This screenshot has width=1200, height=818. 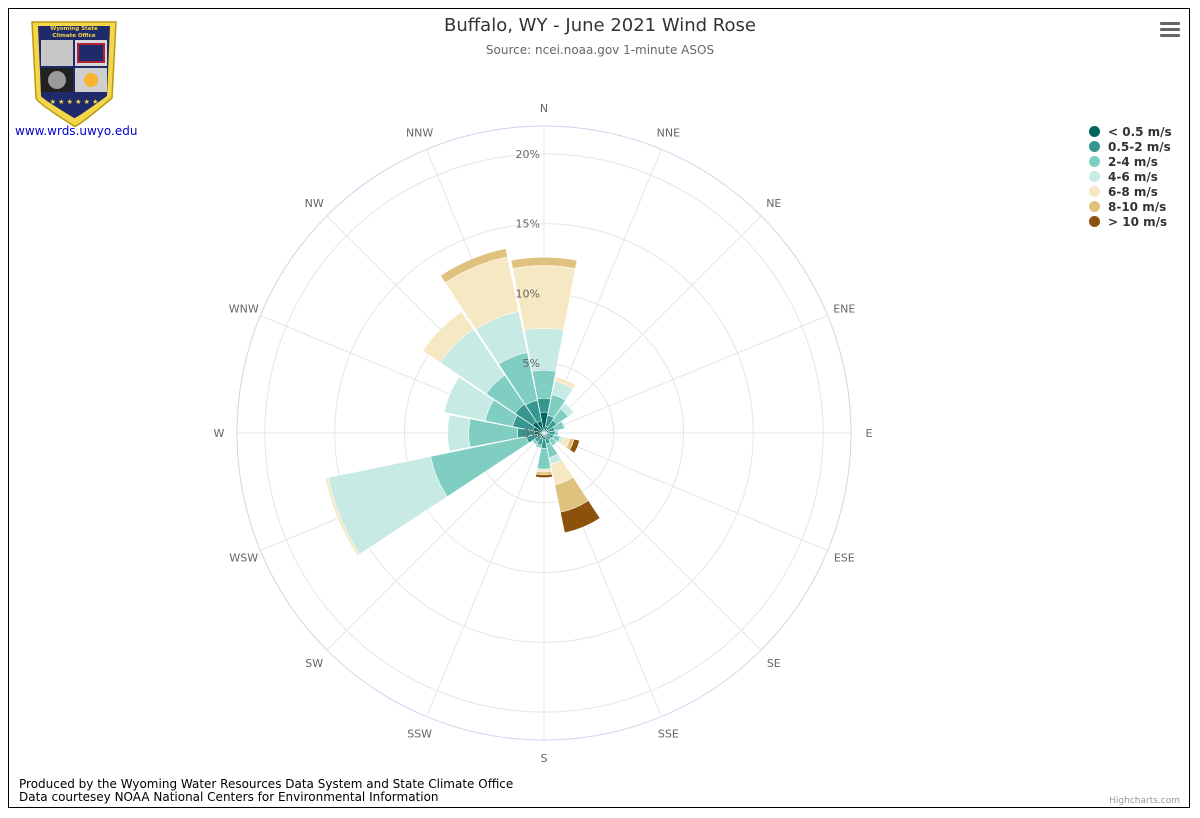 What do you see at coordinates (74, 74) in the screenshot?
I see `climate-office-logo: Wyoming State Climate Office ★ ★ ★ ★ ★ ★` at bounding box center [74, 74].